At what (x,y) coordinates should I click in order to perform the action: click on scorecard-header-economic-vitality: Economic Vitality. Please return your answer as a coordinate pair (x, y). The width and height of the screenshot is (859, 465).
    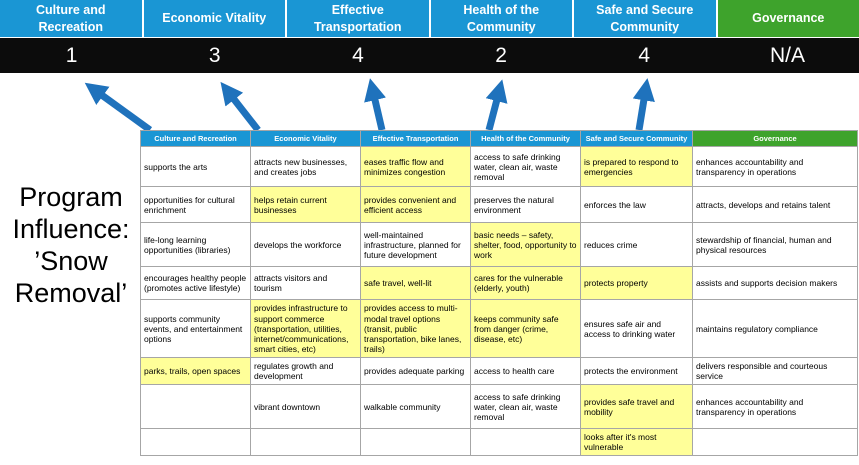
    Looking at the image, I should click on (214, 18).